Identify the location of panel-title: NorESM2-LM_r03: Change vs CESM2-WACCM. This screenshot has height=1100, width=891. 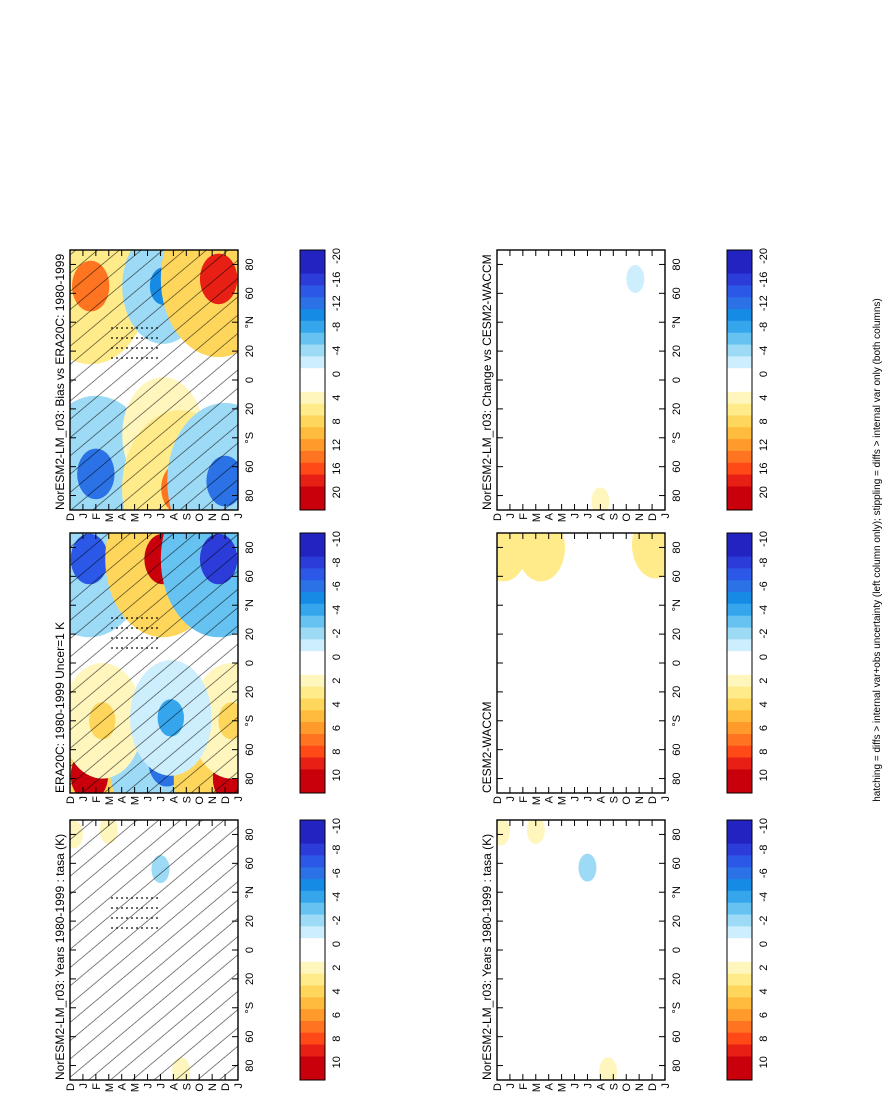
(487, 382).